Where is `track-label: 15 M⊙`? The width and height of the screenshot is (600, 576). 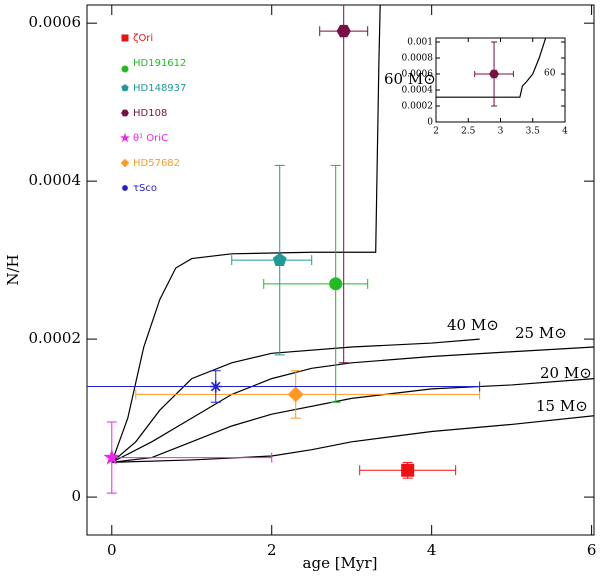 track-label: 15 M⊙ is located at coordinates (562, 406).